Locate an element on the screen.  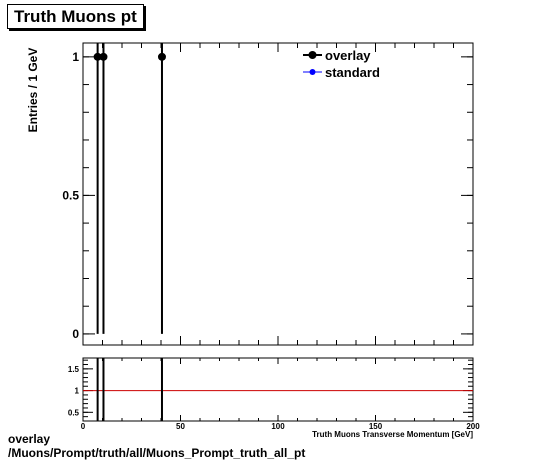
chart-title: Truth Muons pt is located at coordinates (75, 16).